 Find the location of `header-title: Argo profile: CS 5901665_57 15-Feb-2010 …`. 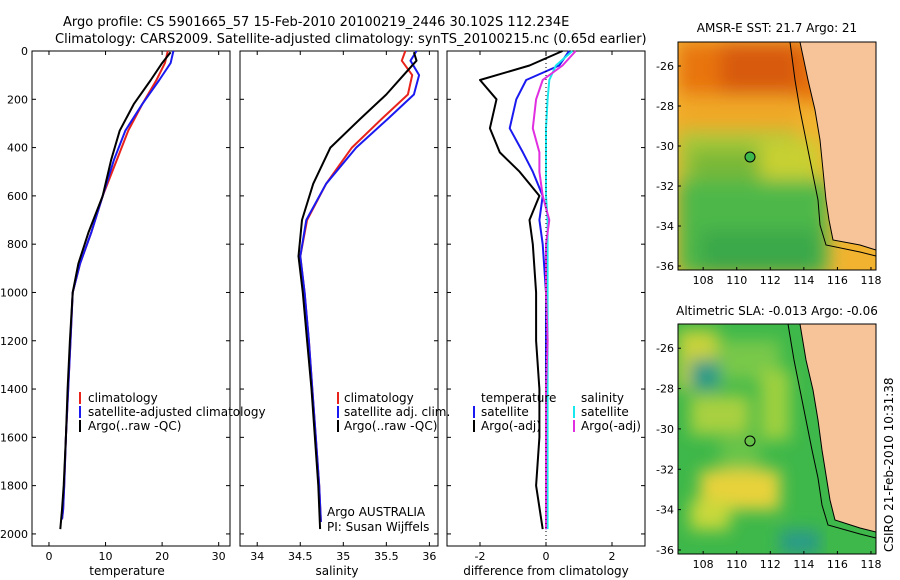

header-title: Argo profile: CS 5901665_57 15-Feb-2010 … is located at coordinates (316, 22).